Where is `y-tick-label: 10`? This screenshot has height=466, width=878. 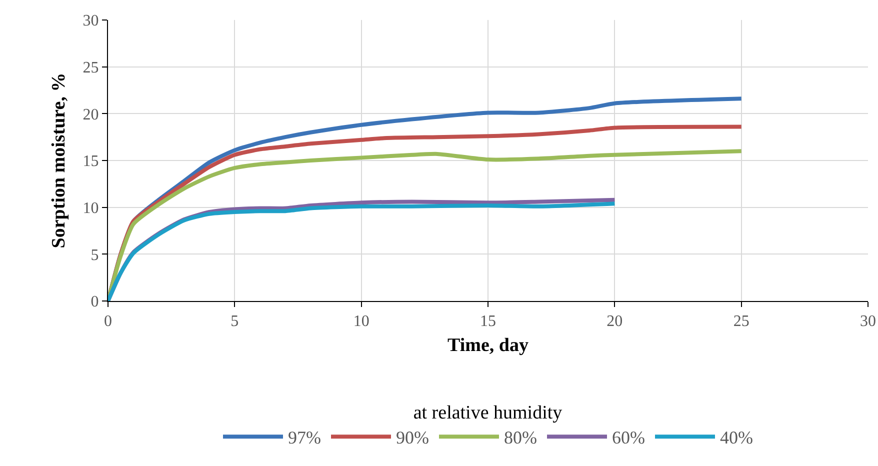 y-tick-label: 10 is located at coordinates (90, 208).